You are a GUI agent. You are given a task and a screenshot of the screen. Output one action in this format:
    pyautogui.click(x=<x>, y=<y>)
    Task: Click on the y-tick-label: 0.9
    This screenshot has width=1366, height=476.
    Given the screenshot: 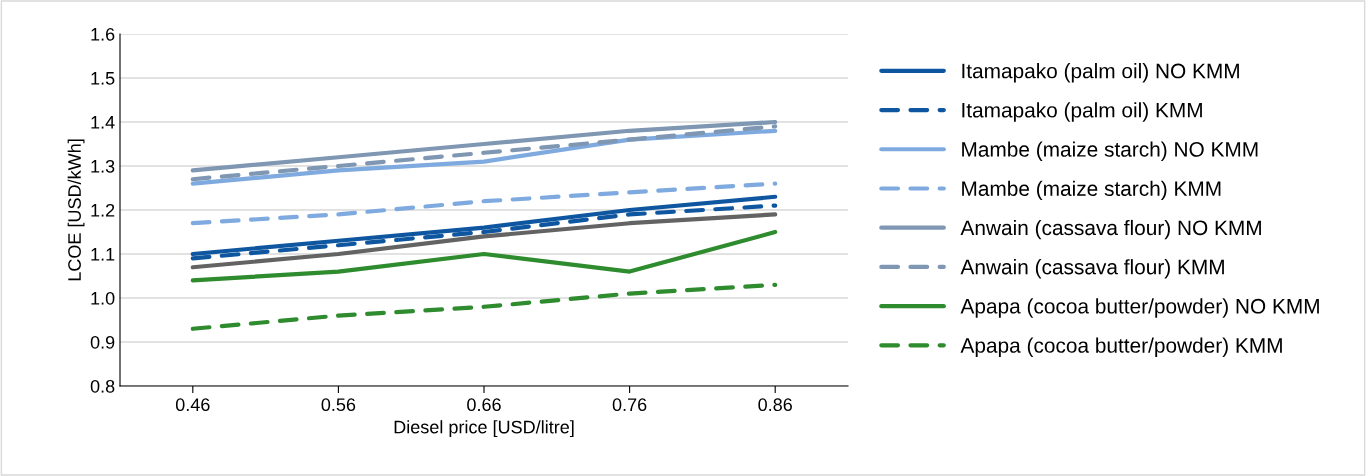 What is the action you would take?
    pyautogui.click(x=102, y=342)
    